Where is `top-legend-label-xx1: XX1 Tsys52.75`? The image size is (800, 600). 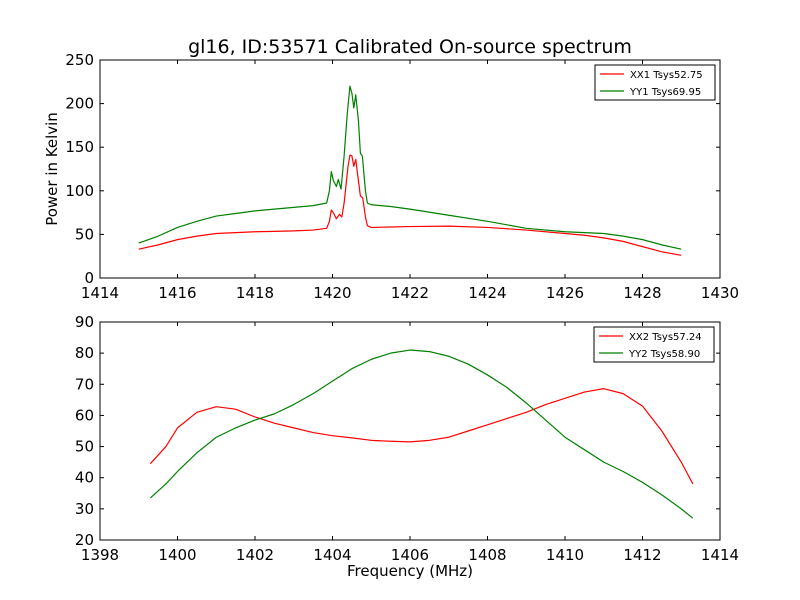
top-legend-label-xx1: XX1 Tsys52.75 is located at coordinates (666, 75).